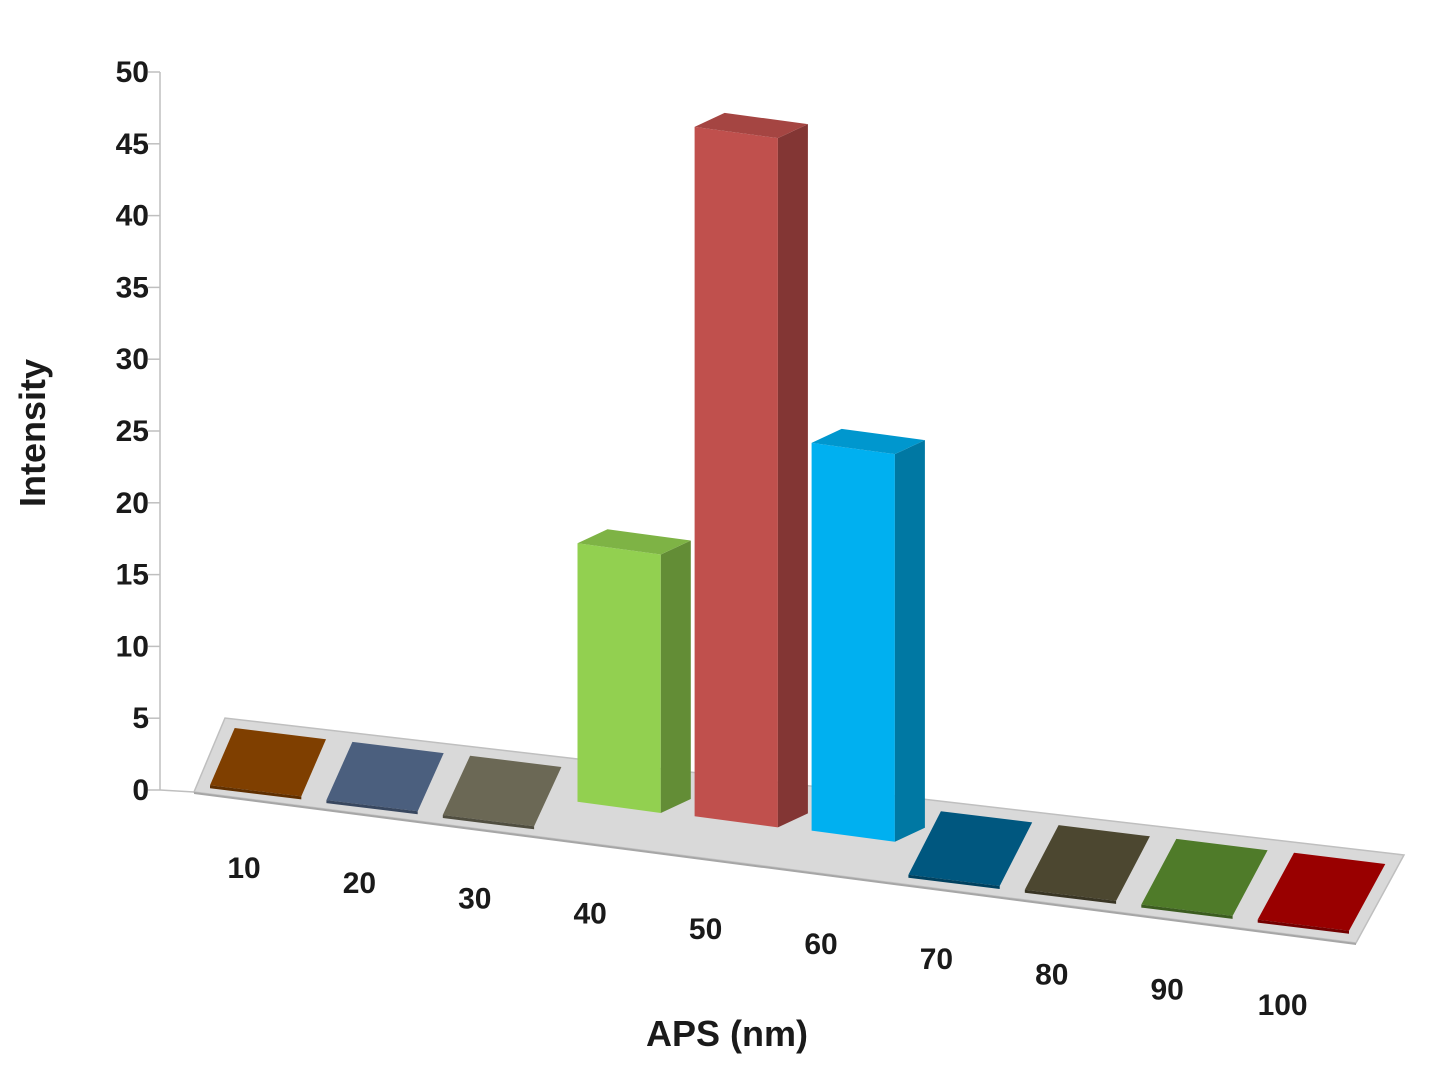 The height and width of the screenshot is (1073, 1429). What do you see at coordinates (132, 431) in the screenshot?
I see `y-tick-label: 25` at bounding box center [132, 431].